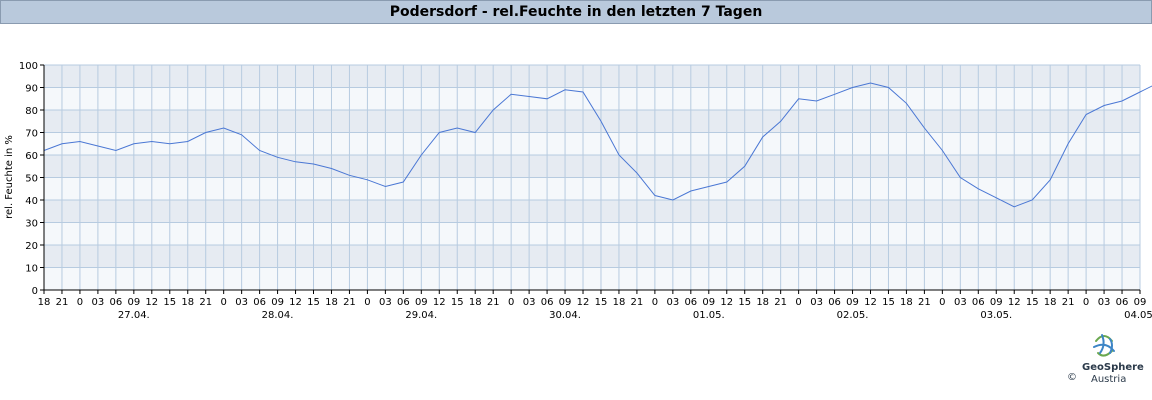  Describe the element at coordinates (1138, 315) in the screenshot. I see `date-label: 04.05.` at that location.